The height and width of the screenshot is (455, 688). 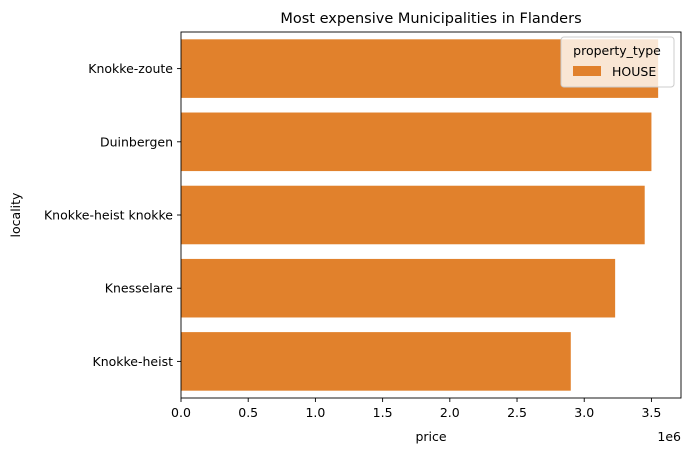 I want to click on bar-knokke-heist-knokke, so click(x=413, y=215).